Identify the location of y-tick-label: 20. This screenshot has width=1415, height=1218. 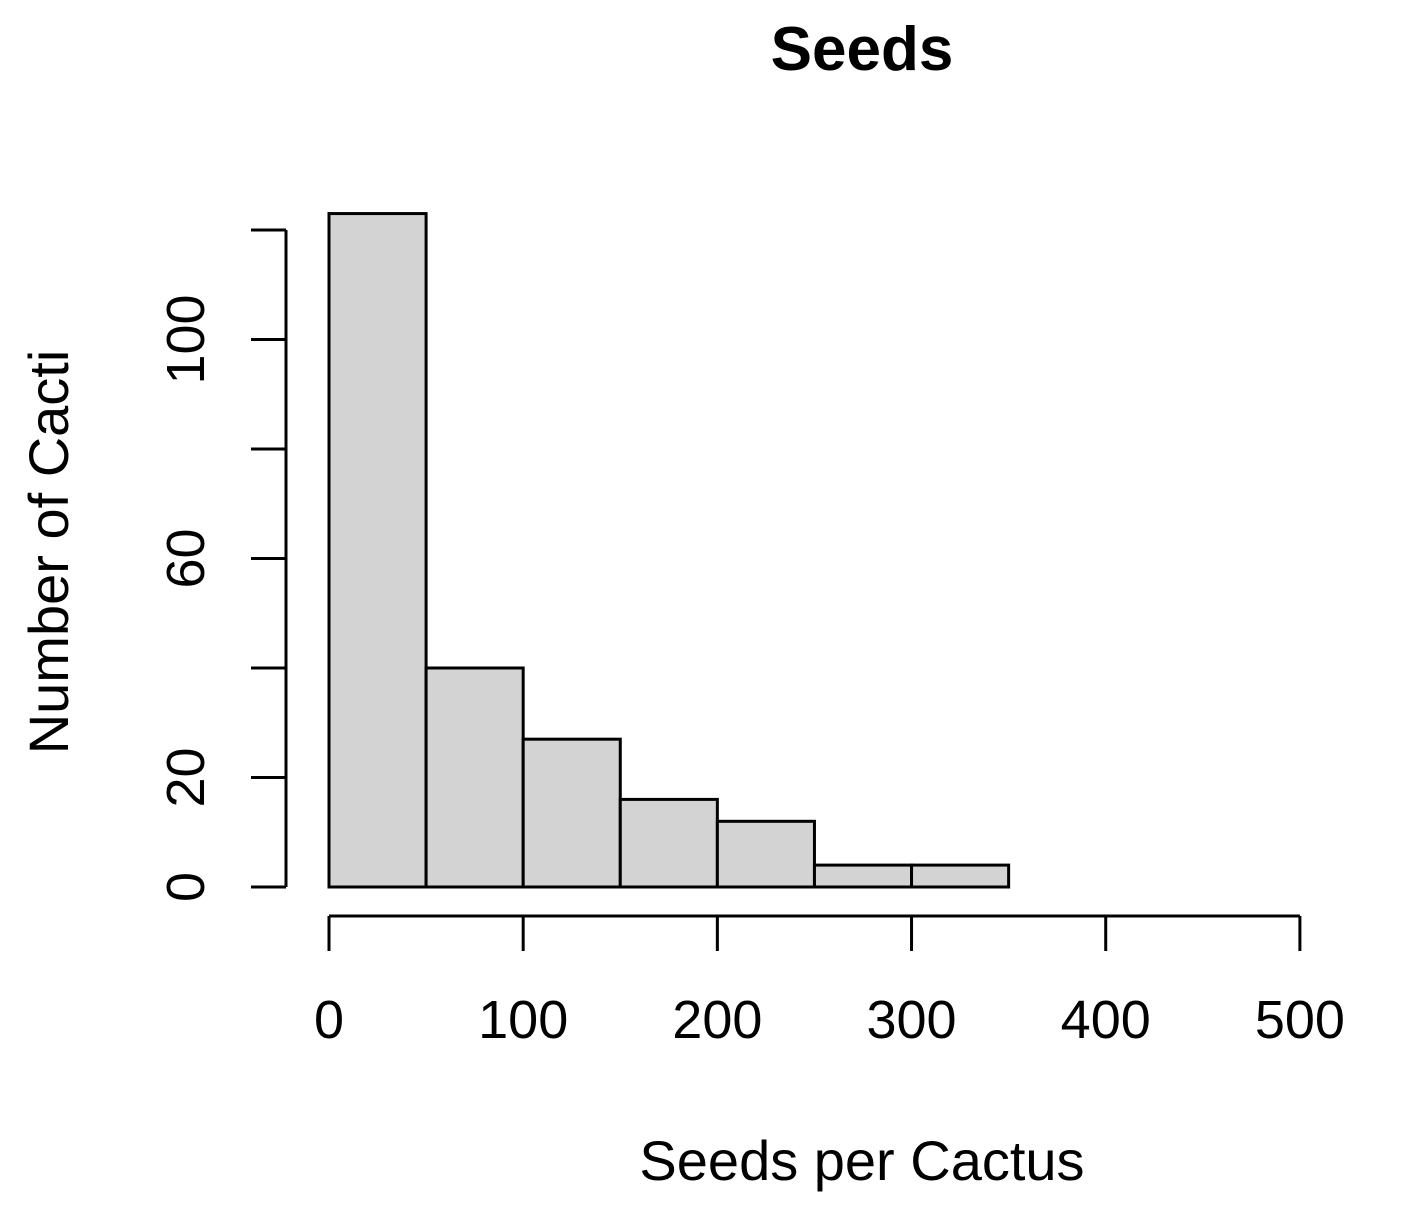
(186, 777).